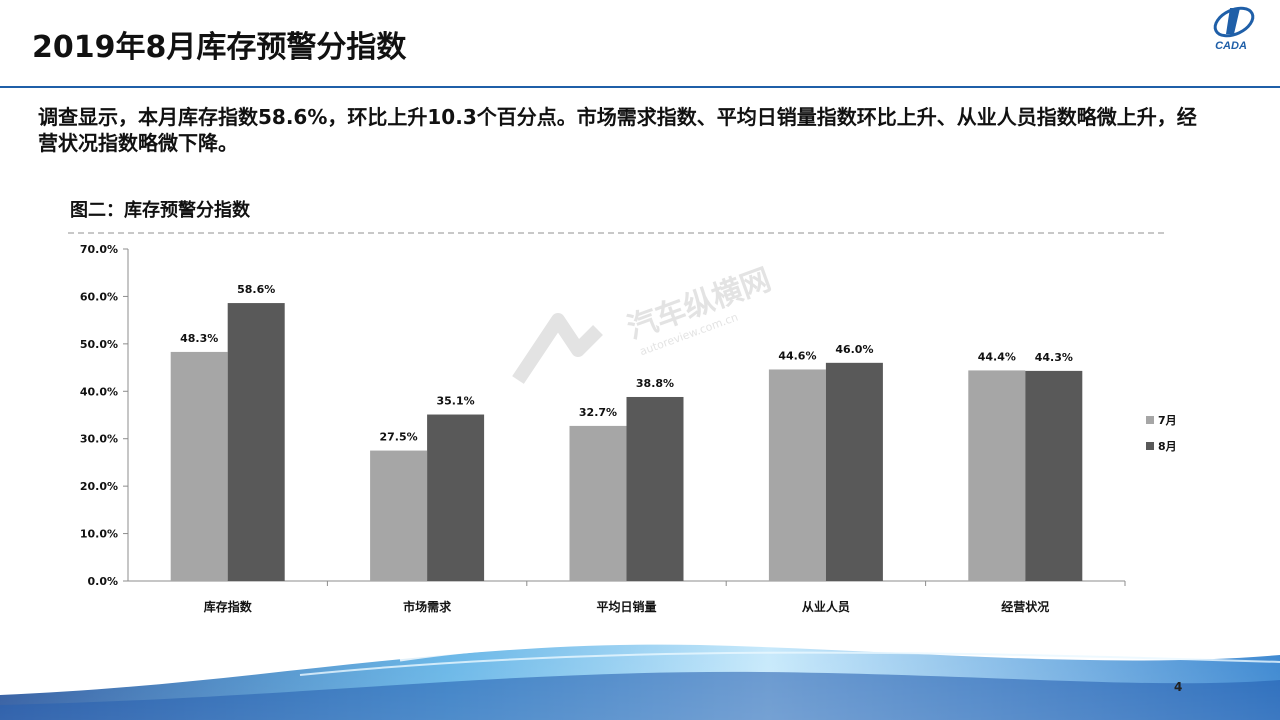 The image size is (1280, 720). What do you see at coordinates (557, 348) in the screenshot?
I see `watermark-logo-icon` at bounding box center [557, 348].